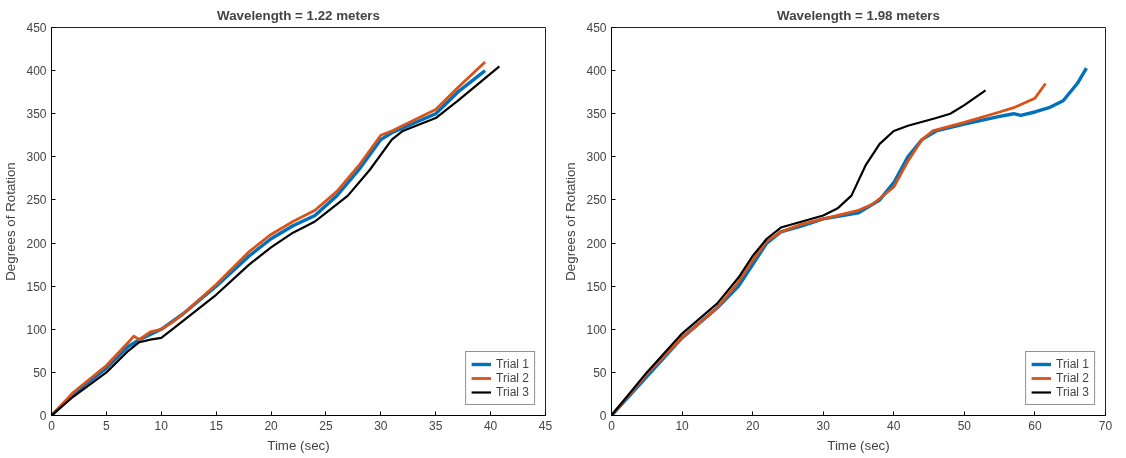  Describe the element at coordinates (964, 425) in the screenshot. I see `x-tick-label: 50` at that location.